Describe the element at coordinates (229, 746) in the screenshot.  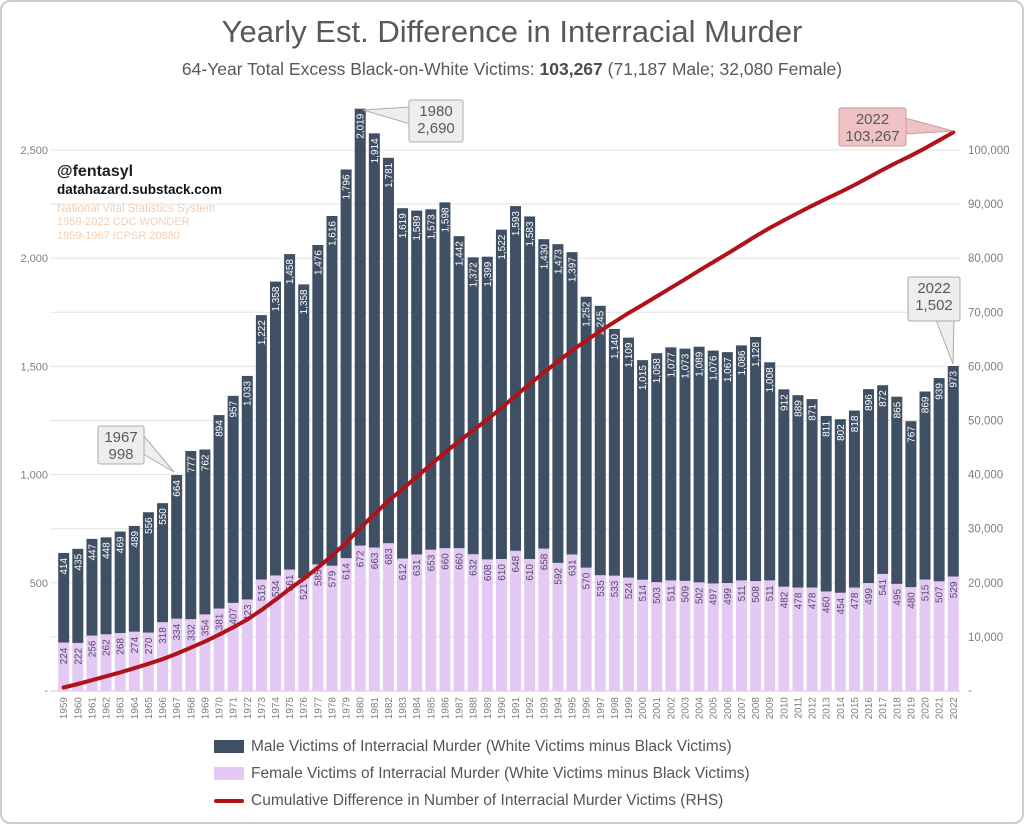
I see `male-series-swatch` at that location.